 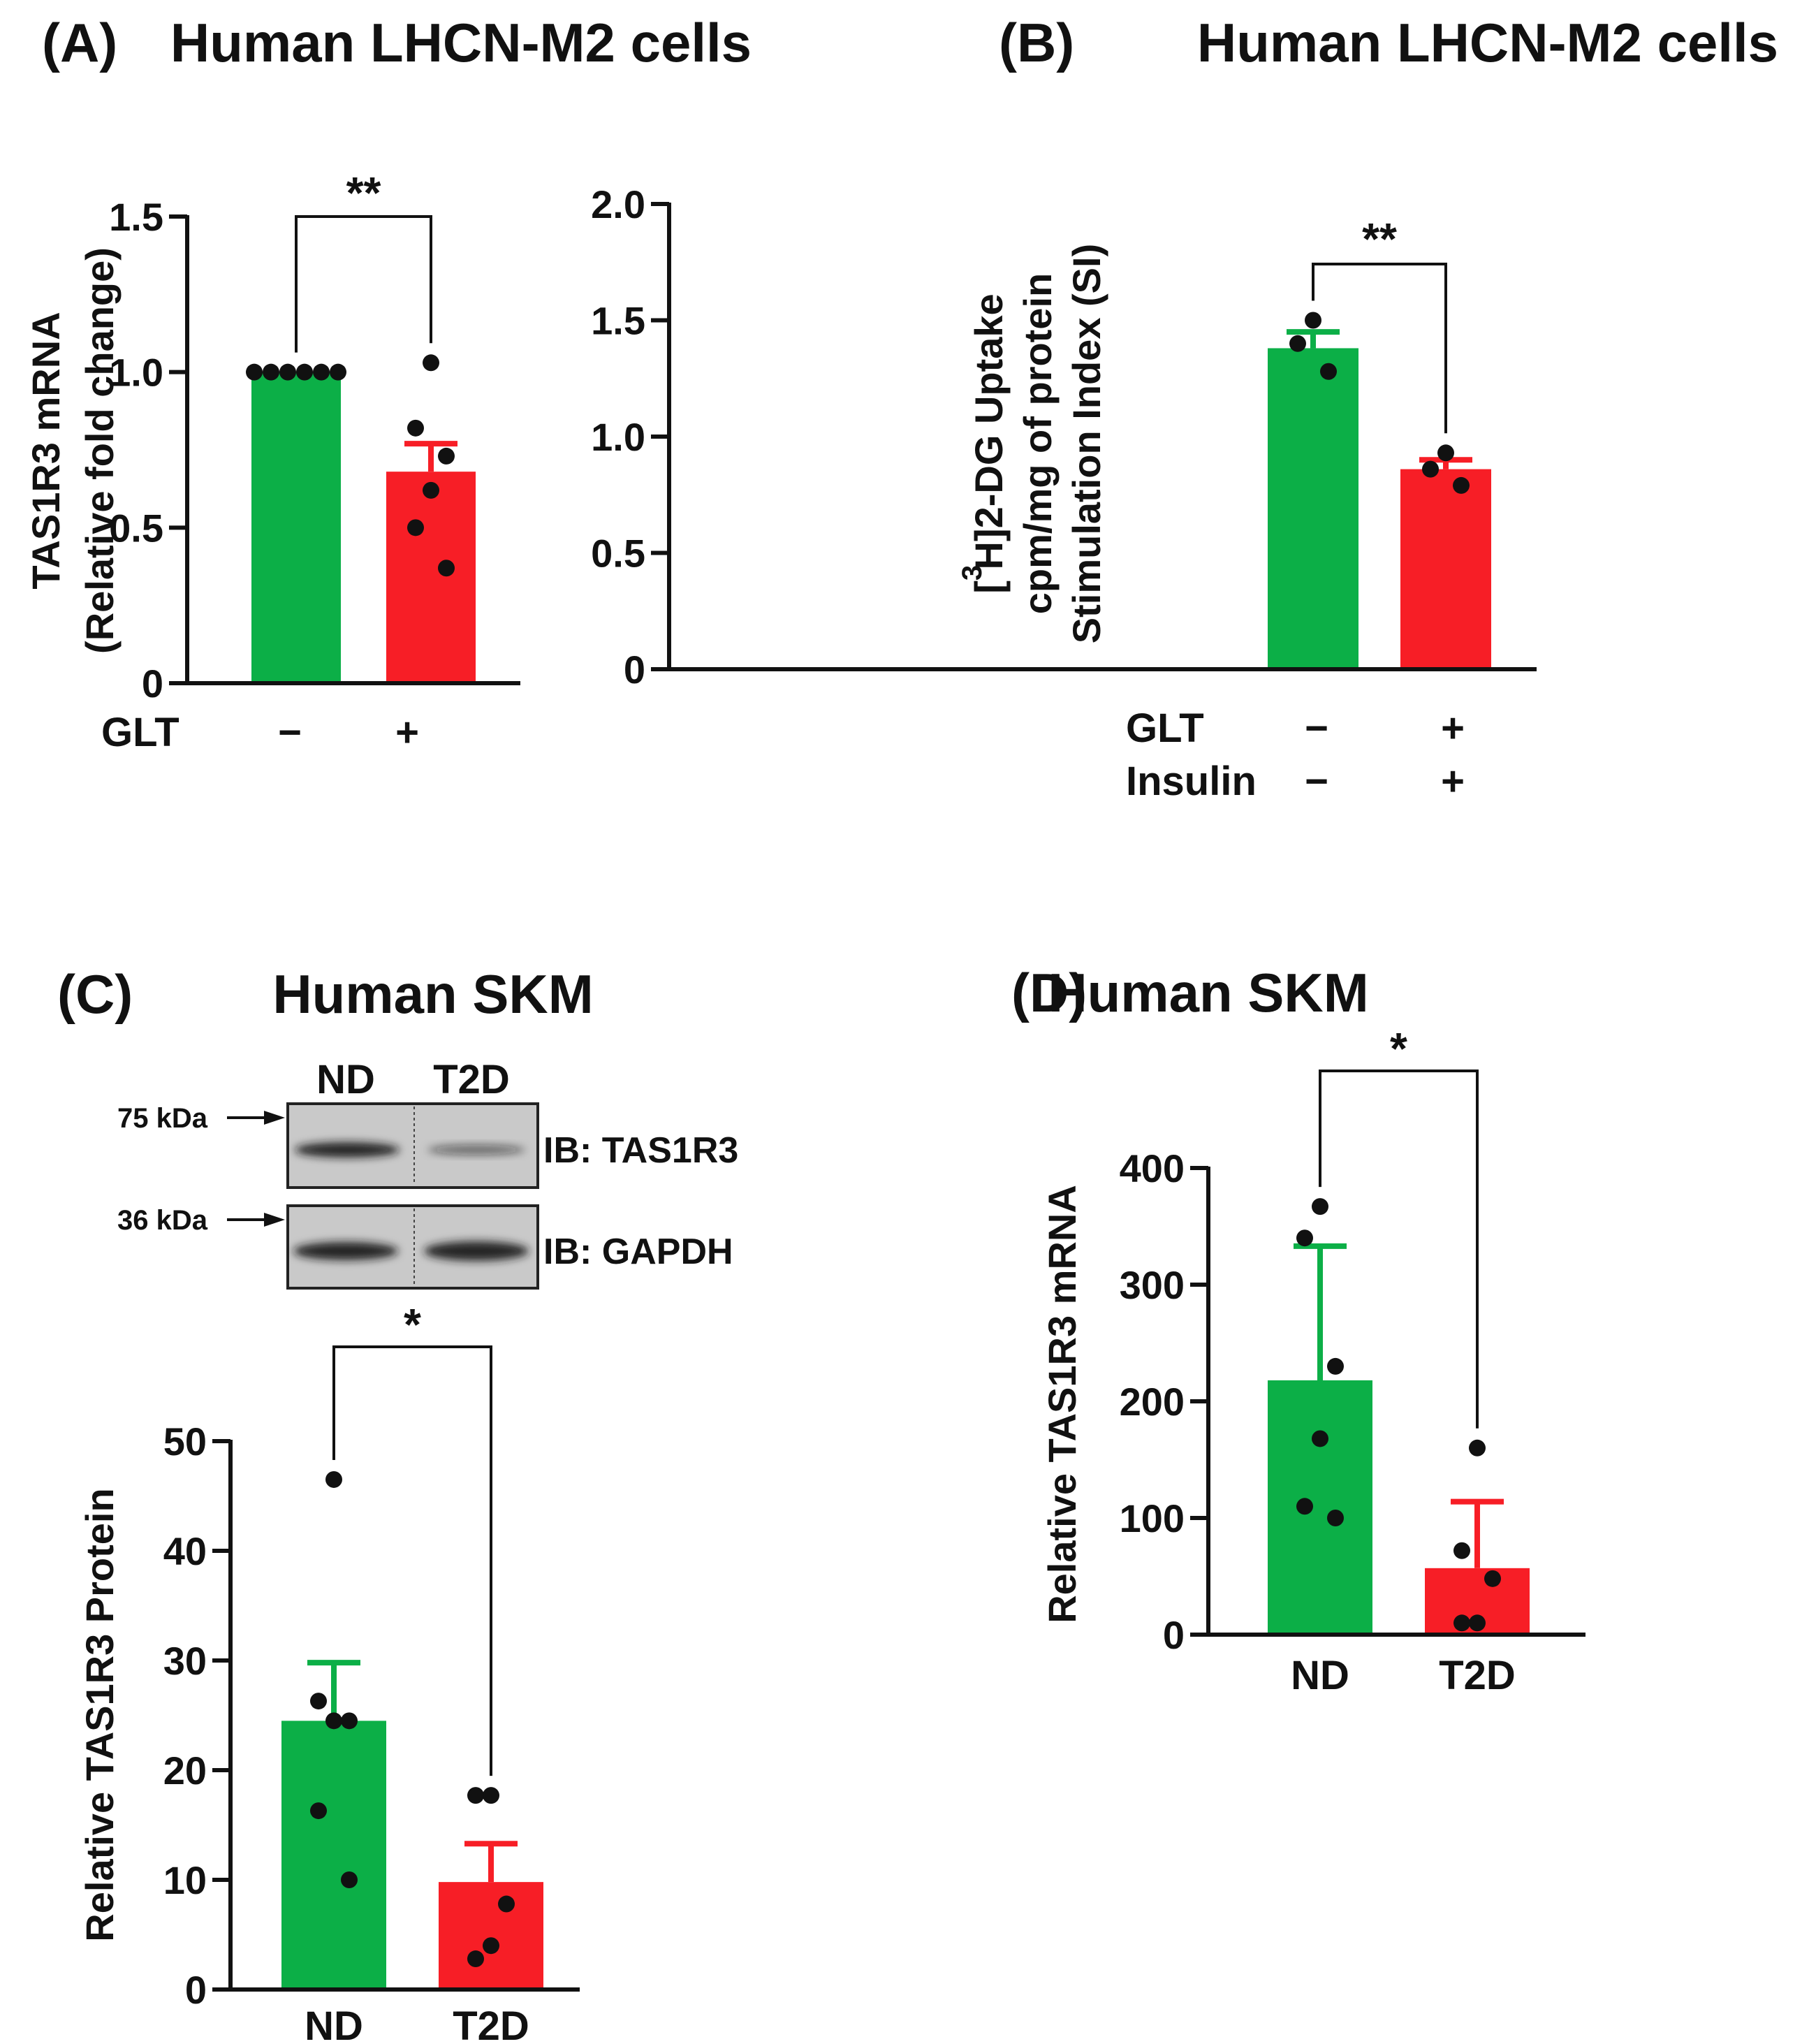 What do you see at coordinates (1320, 1675) in the screenshot?
I see `x-category-label: ND` at bounding box center [1320, 1675].